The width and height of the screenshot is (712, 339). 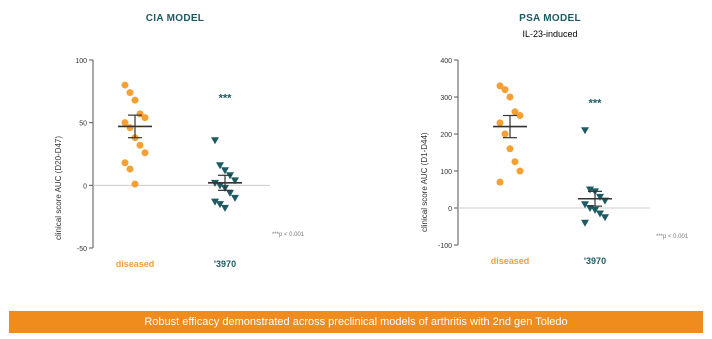 I want to click on chart-subtitle: IL-23-induced, so click(x=550, y=34).